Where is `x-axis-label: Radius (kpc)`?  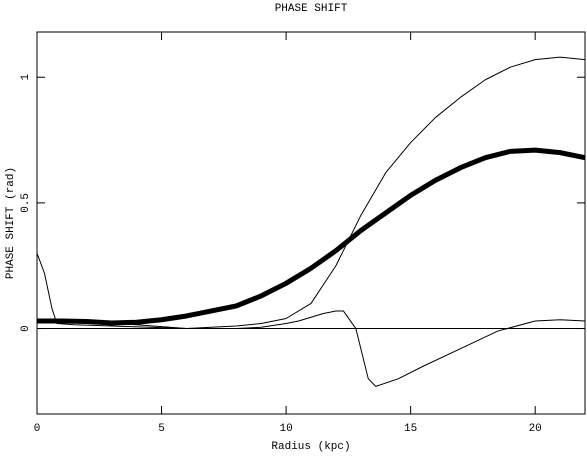 x-axis-label: Radius (kpc) is located at coordinates (310, 447).